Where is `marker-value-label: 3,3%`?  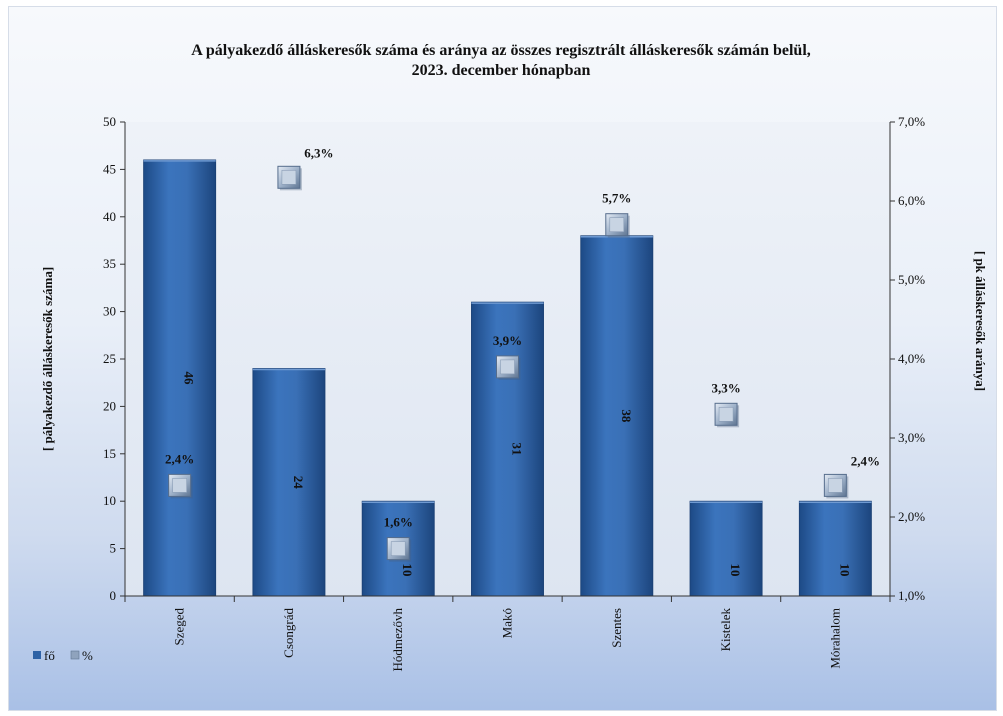 marker-value-label: 3,3% is located at coordinates (725, 387).